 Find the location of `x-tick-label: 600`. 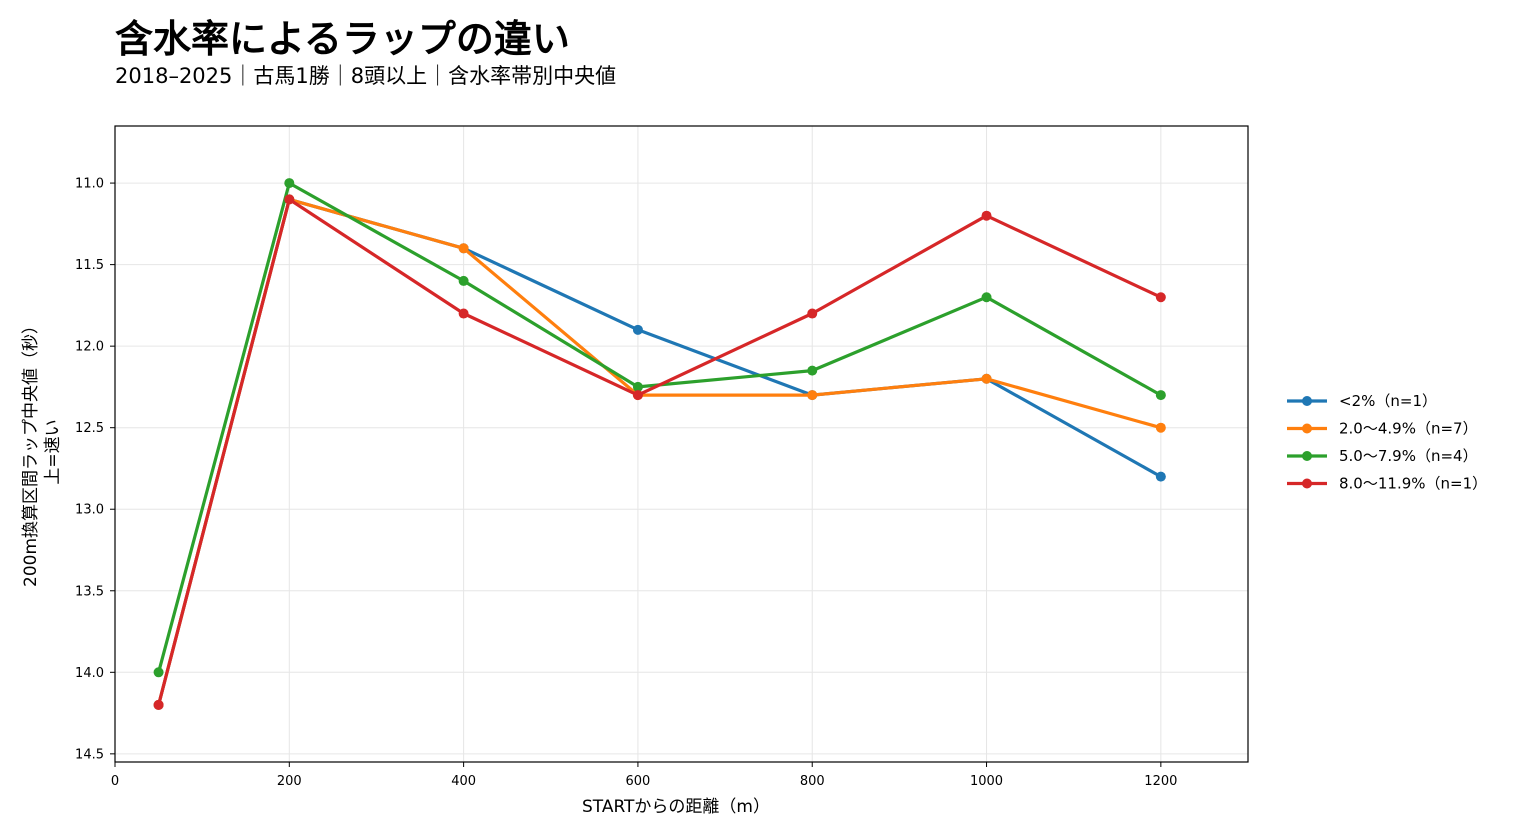

x-tick-label: 600 is located at coordinates (638, 781).